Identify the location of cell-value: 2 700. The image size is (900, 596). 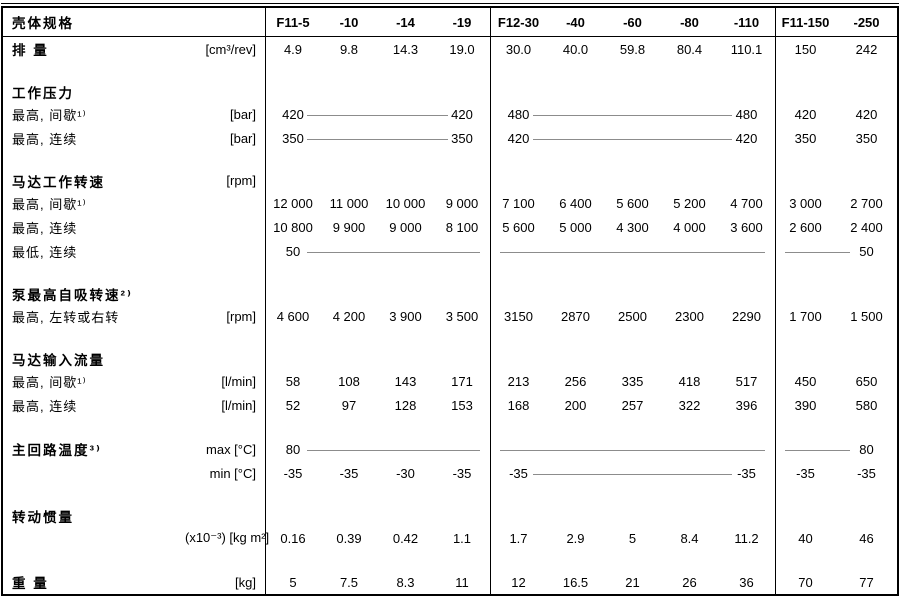
(866, 203).